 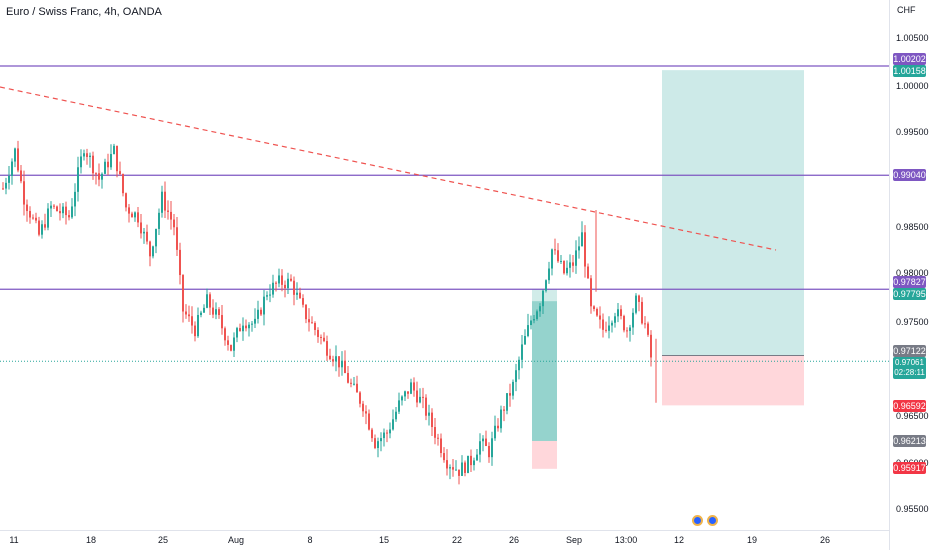 What do you see at coordinates (163, 540) in the screenshot?
I see `time-tick: 25` at bounding box center [163, 540].